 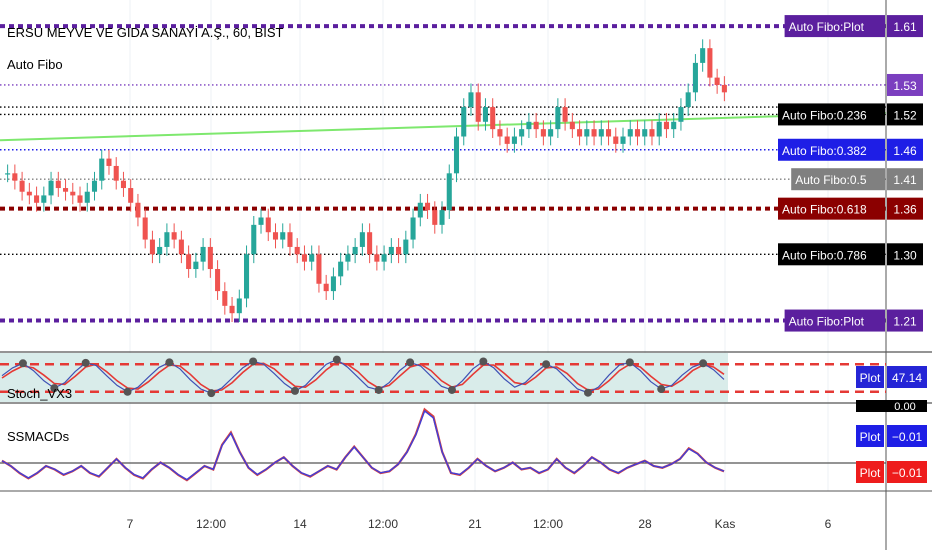 What do you see at coordinates (905, 210) in the screenshot?
I see `fib-value-text-6: 1.36` at bounding box center [905, 210].